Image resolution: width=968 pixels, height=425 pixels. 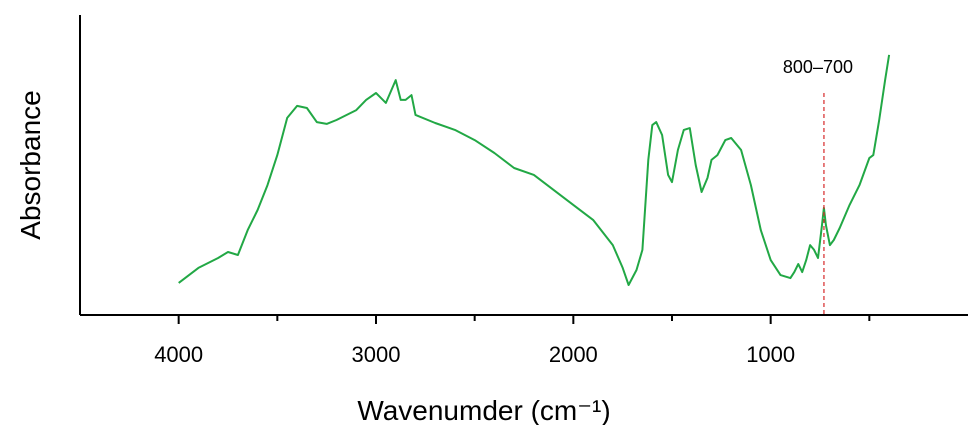 What do you see at coordinates (376, 354) in the screenshot?
I see `x-tick-label: 3000` at bounding box center [376, 354].